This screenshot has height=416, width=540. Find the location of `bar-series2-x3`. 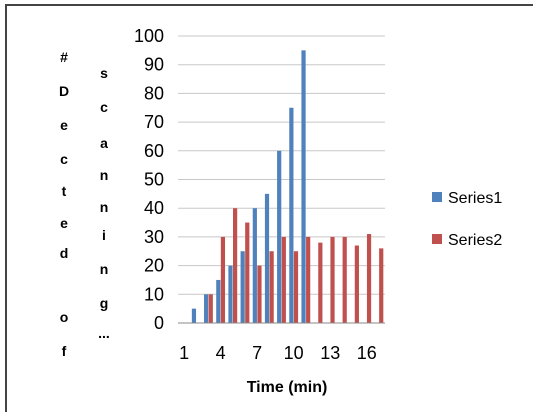

bar-series2-x3 is located at coordinates (210, 308).